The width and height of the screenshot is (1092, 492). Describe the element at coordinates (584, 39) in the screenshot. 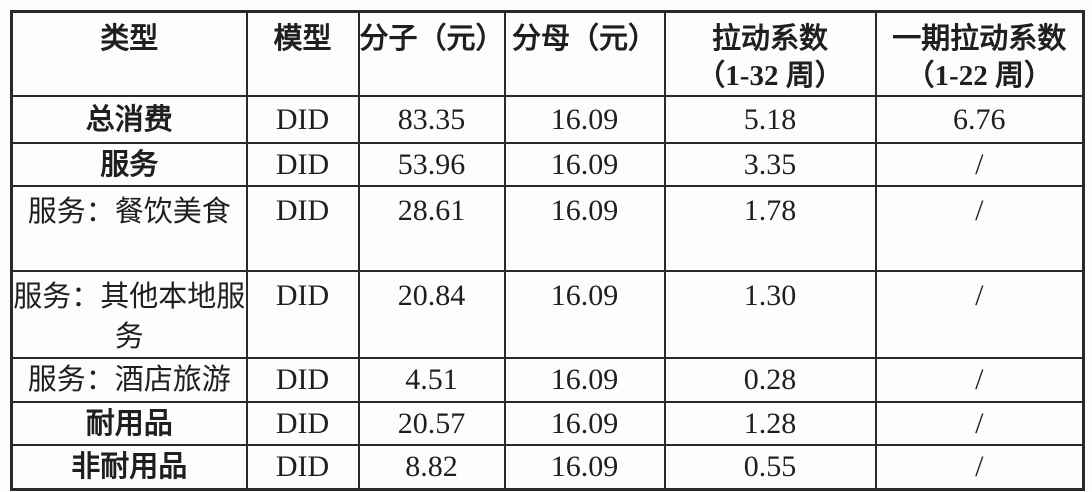

I see `header-denominator-label: 分母（元）` at that location.